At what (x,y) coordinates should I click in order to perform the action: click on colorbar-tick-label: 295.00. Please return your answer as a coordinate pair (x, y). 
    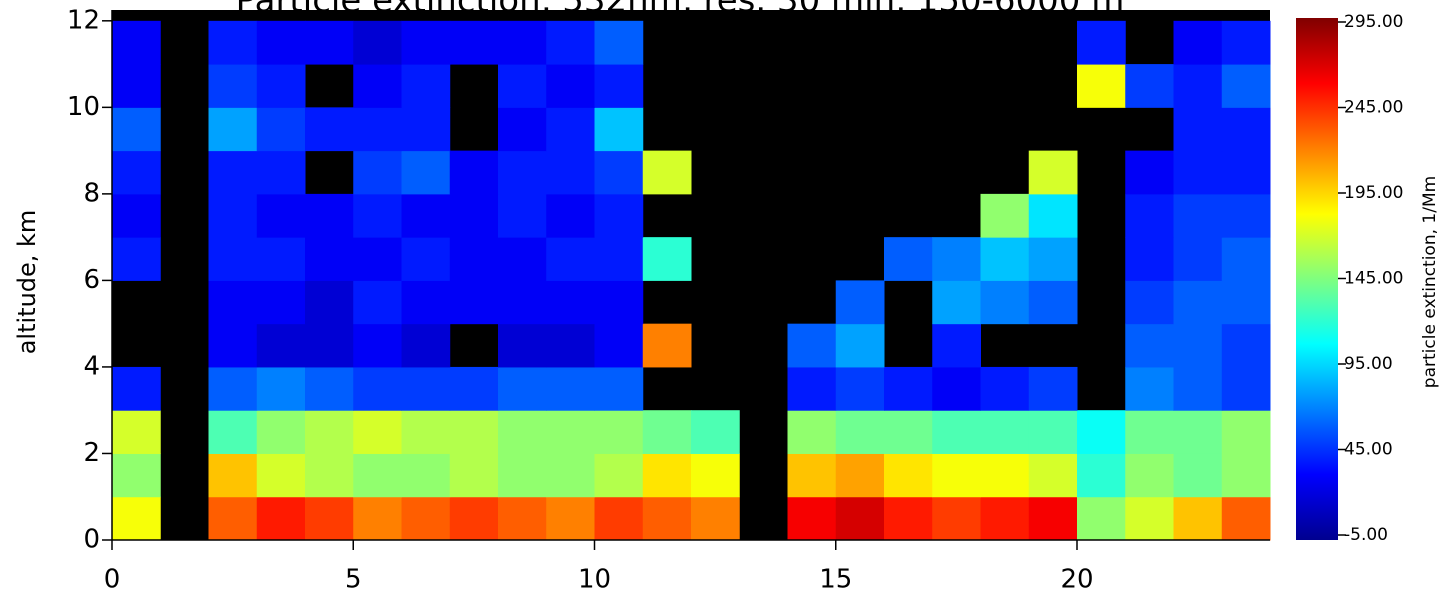
    Looking at the image, I should click on (1373, 22).